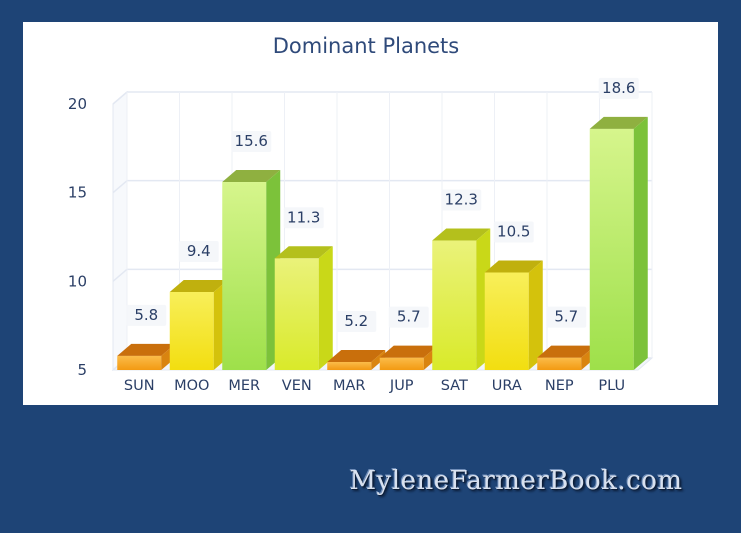 This screenshot has height=533, width=741. What do you see at coordinates (401, 386) in the screenshot?
I see `x-tick-label: JUP` at bounding box center [401, 386].